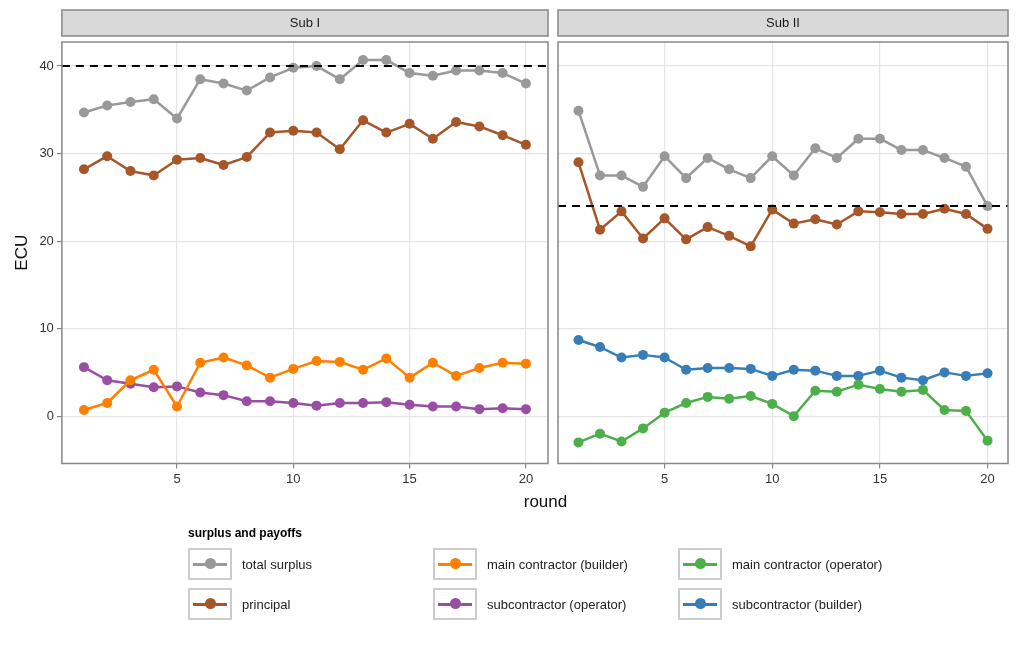 This screenshot has width=1021, height=662. I want to click on legend-label: principal, so click(266, 604).